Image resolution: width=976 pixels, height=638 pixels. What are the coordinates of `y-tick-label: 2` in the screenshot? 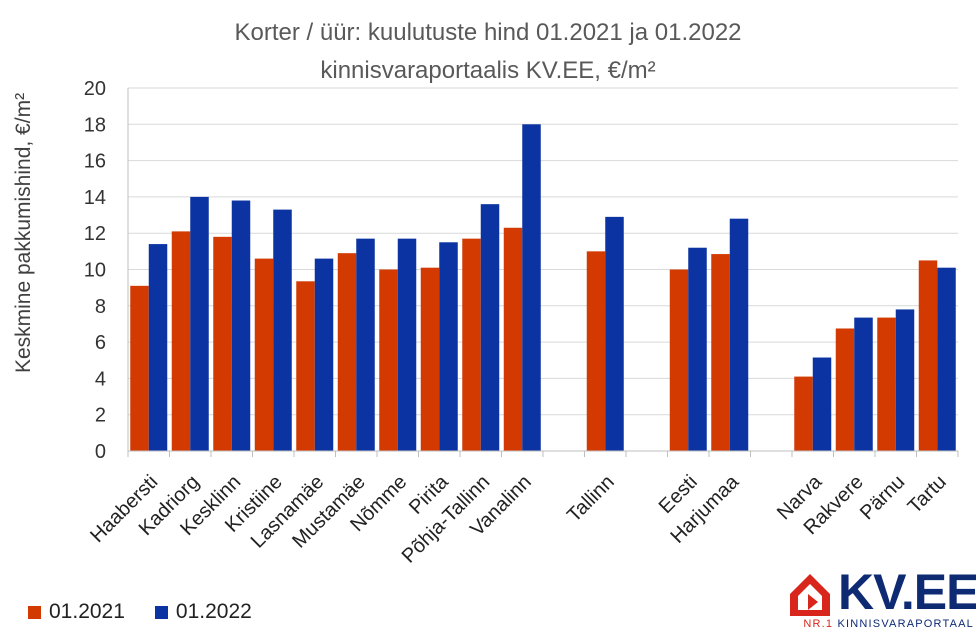 It's located at (100, 416).